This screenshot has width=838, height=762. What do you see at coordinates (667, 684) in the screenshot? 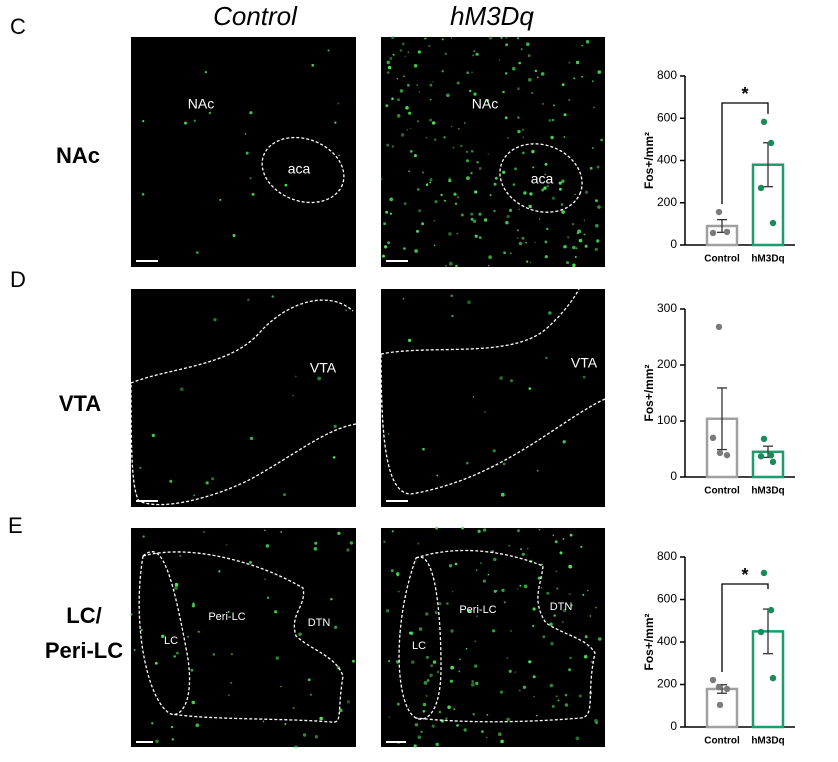
I see `y-tick-label: 200` at bounding box center [667, 684].